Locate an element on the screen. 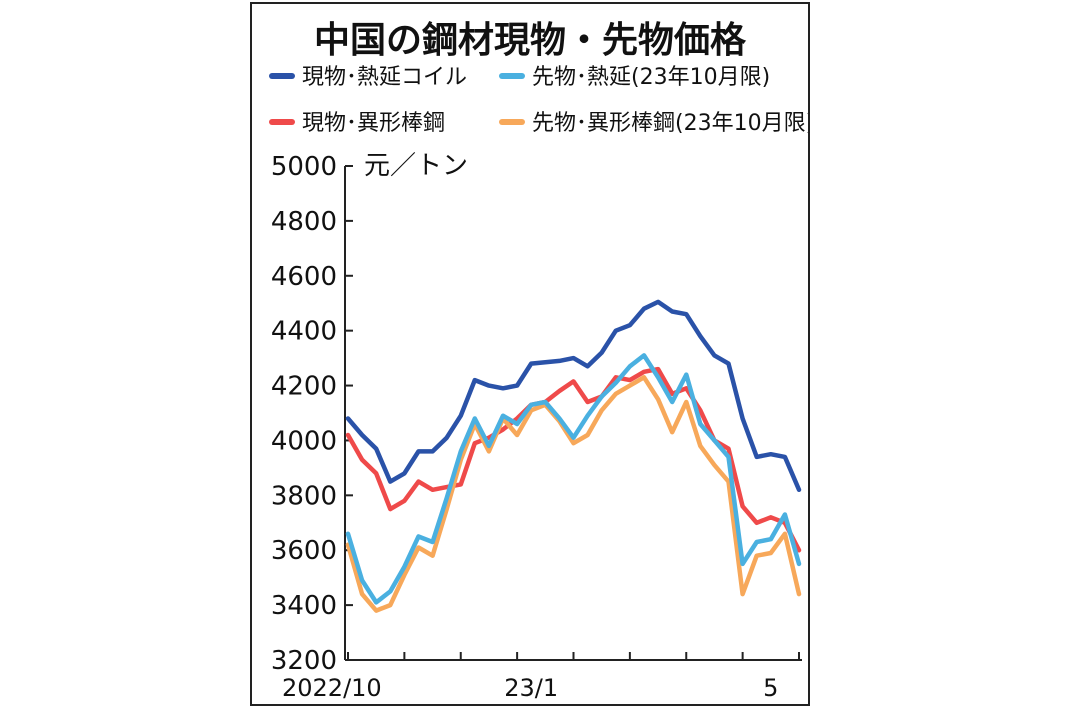 This screenshot has height=710, width=1065. y-axis: 5000 4800 4600 4400 4200 4000 3800 3600 3400 3200 is located at coordinates (312, 414).